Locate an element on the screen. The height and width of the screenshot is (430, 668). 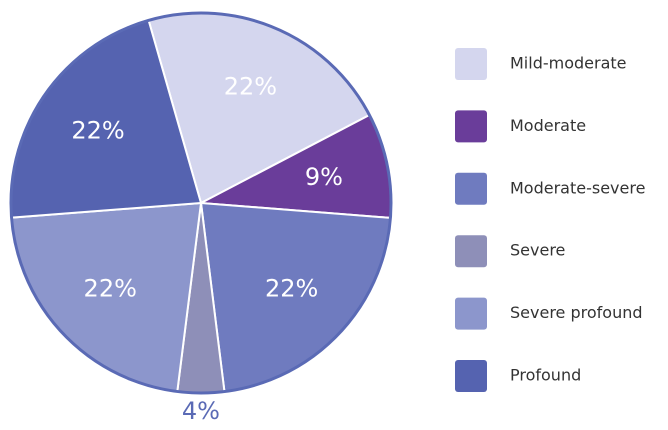
legend-label: Moderate-severe is located at coordinates (577, 187).